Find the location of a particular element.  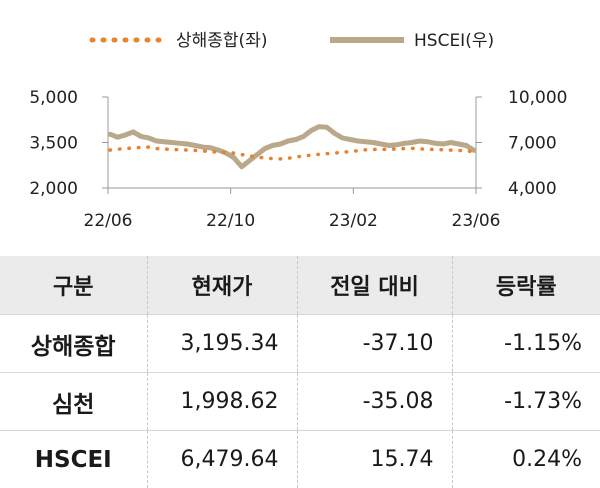

series-line-hscei is located at coordinates (292, 147).